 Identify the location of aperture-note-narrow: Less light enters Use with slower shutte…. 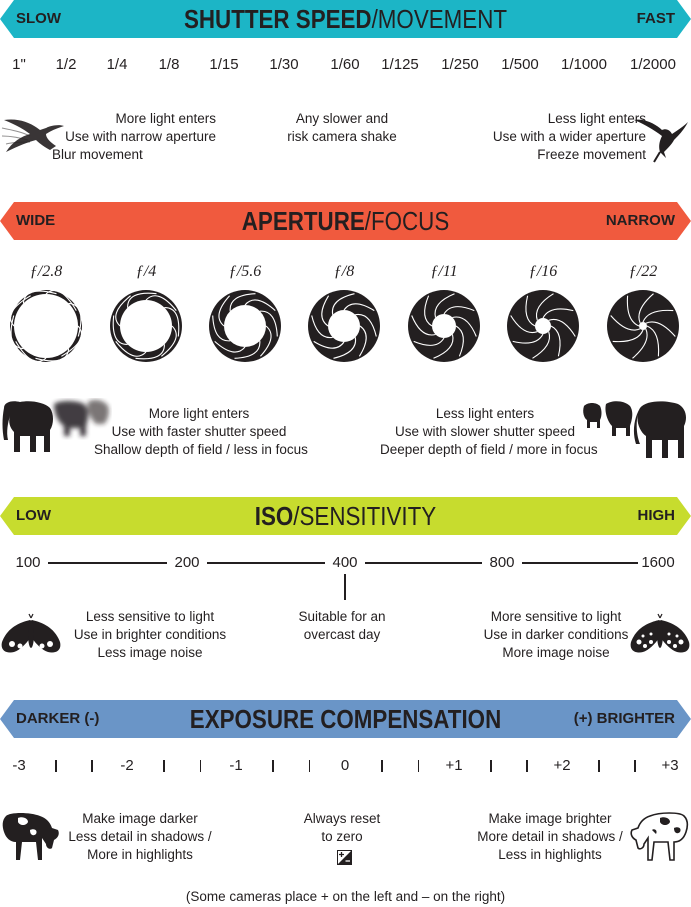
(489, 431).